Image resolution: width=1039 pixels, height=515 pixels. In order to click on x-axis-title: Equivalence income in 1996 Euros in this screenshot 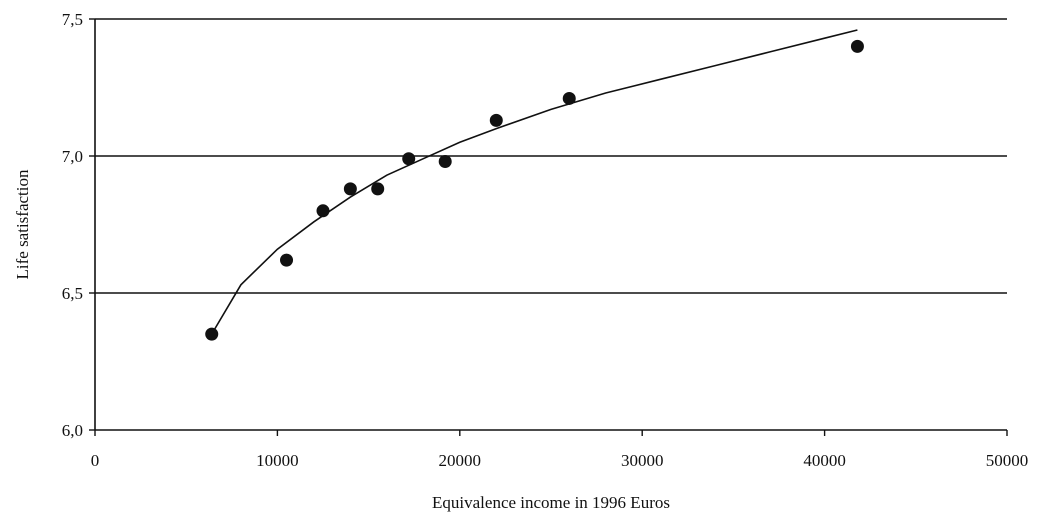, I will do `click(551, 502)`.